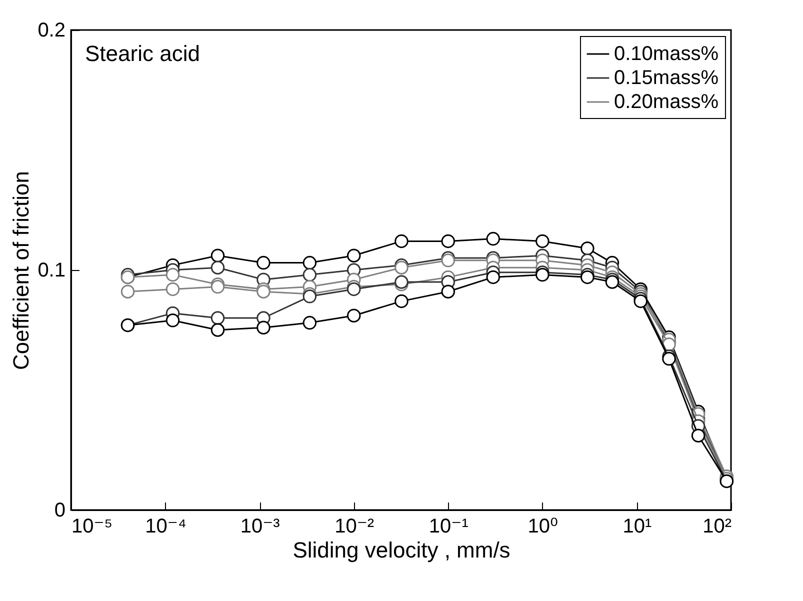 The height and width of the screenshot is (601, 803). Describe the element at coordinates (401, 550) in the screenshot. I see `x-axis-title: Sliding velocity , mm/s` at that location.